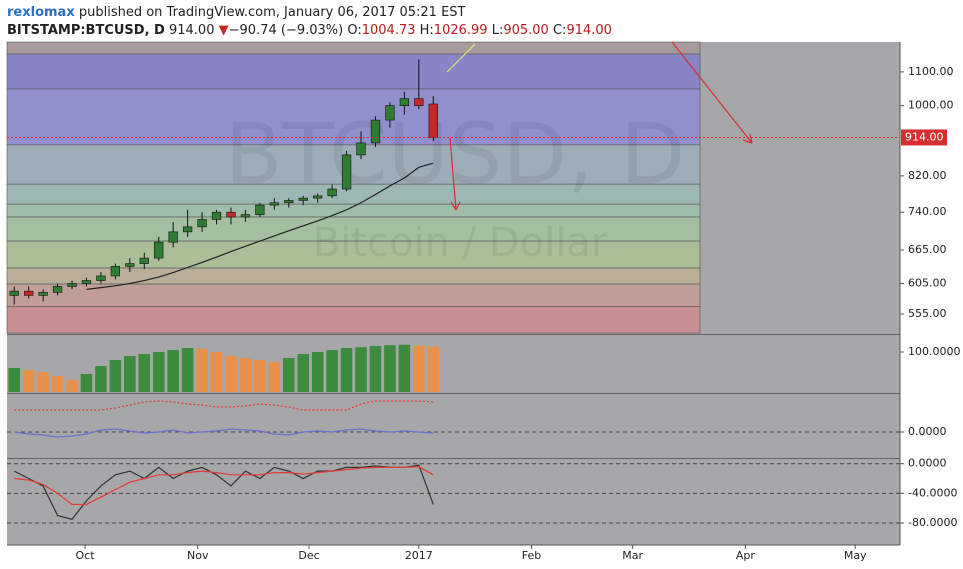 The height and width of the screenshot is (569, 963). What do you see at coordinates (927, 313) in the screenshot?
I see `y-tick-label: 555.00` at bounding box center [927, 313].